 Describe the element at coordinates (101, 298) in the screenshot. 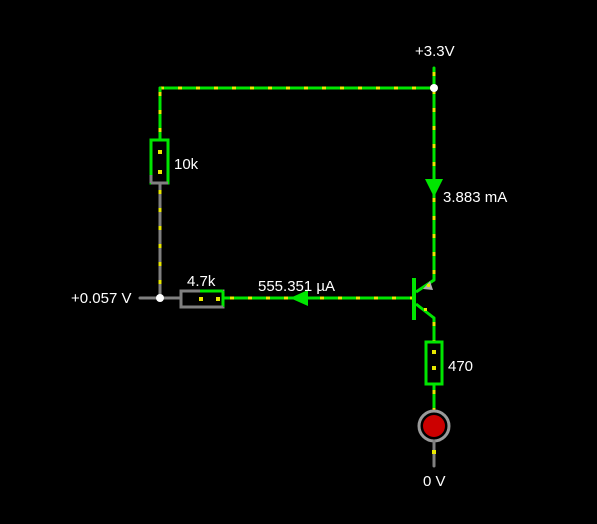

I see `node-voltage-label: +0.057 V` at that location.